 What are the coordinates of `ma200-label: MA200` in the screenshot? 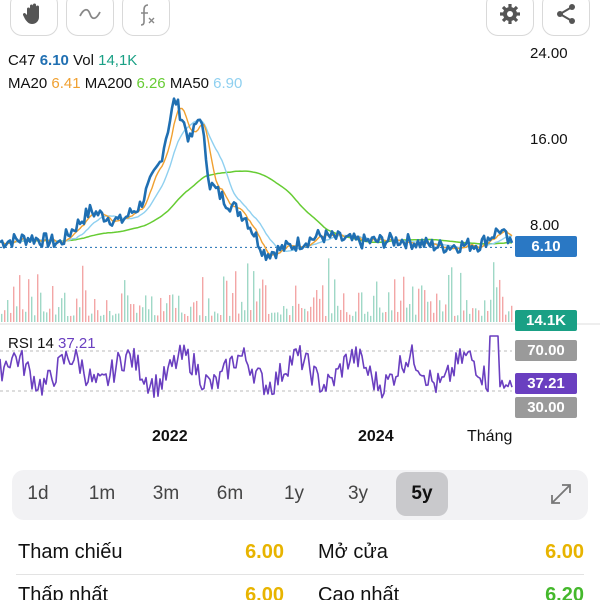 It's located at (108, 83).